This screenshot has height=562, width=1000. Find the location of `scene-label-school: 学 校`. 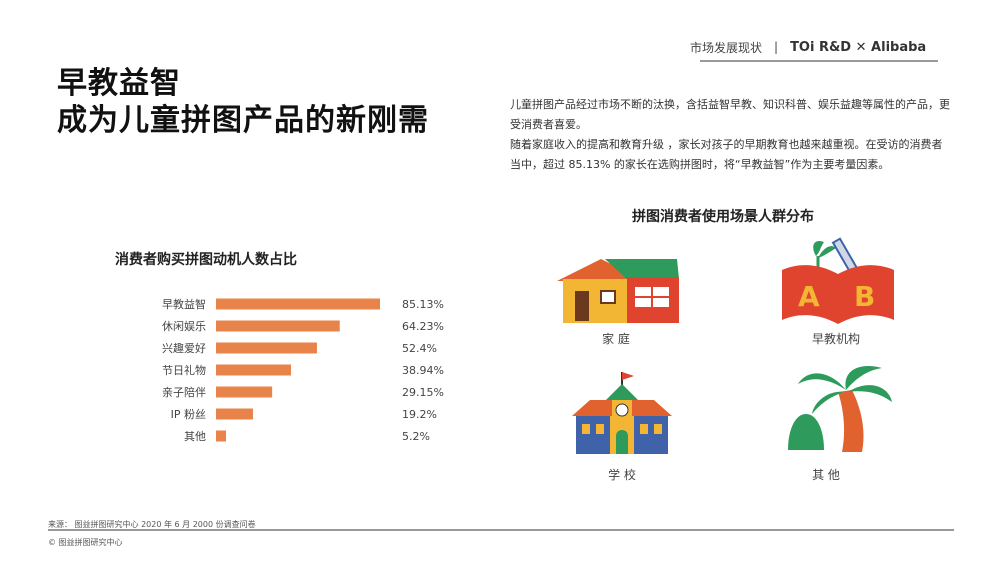

scene-label-school: 学 校 is located at coordinates (622, 475).